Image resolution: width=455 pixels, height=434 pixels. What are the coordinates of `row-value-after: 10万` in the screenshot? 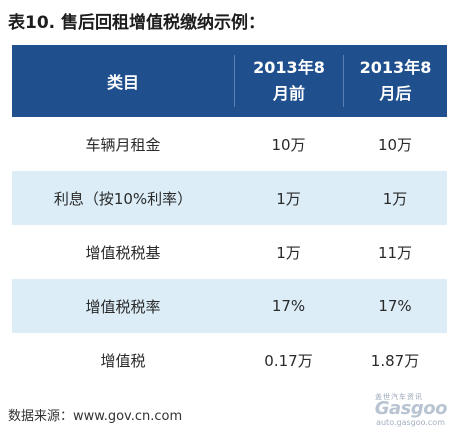 It's located at (395, 144).